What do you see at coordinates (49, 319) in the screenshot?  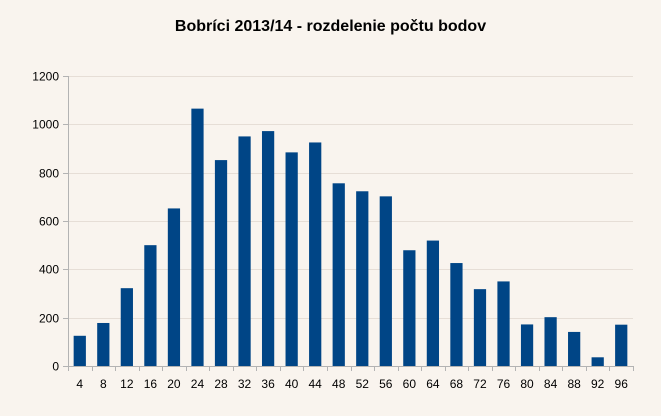 I see `y-tick-label: 200` at bounding box center [49, 319].